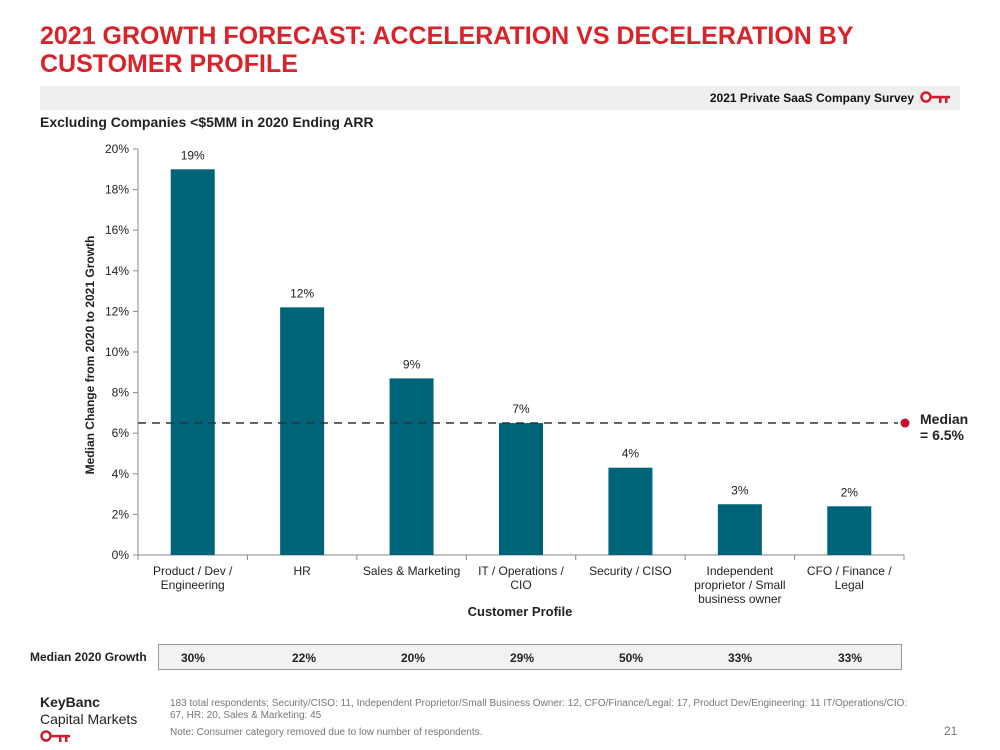 This screenshot has height=750, width=1000. Describe the element at coordinates (304, 658) in the screenshot. I see `median-2020-value: 22%` at that location.